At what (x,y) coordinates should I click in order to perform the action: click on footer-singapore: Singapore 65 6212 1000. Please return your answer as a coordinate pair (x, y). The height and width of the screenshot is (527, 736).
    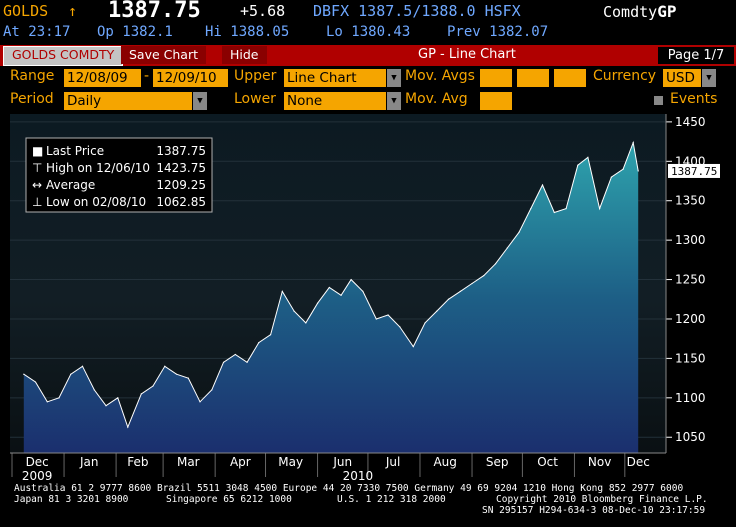
    Looking at the image, I should click on (229, 499).